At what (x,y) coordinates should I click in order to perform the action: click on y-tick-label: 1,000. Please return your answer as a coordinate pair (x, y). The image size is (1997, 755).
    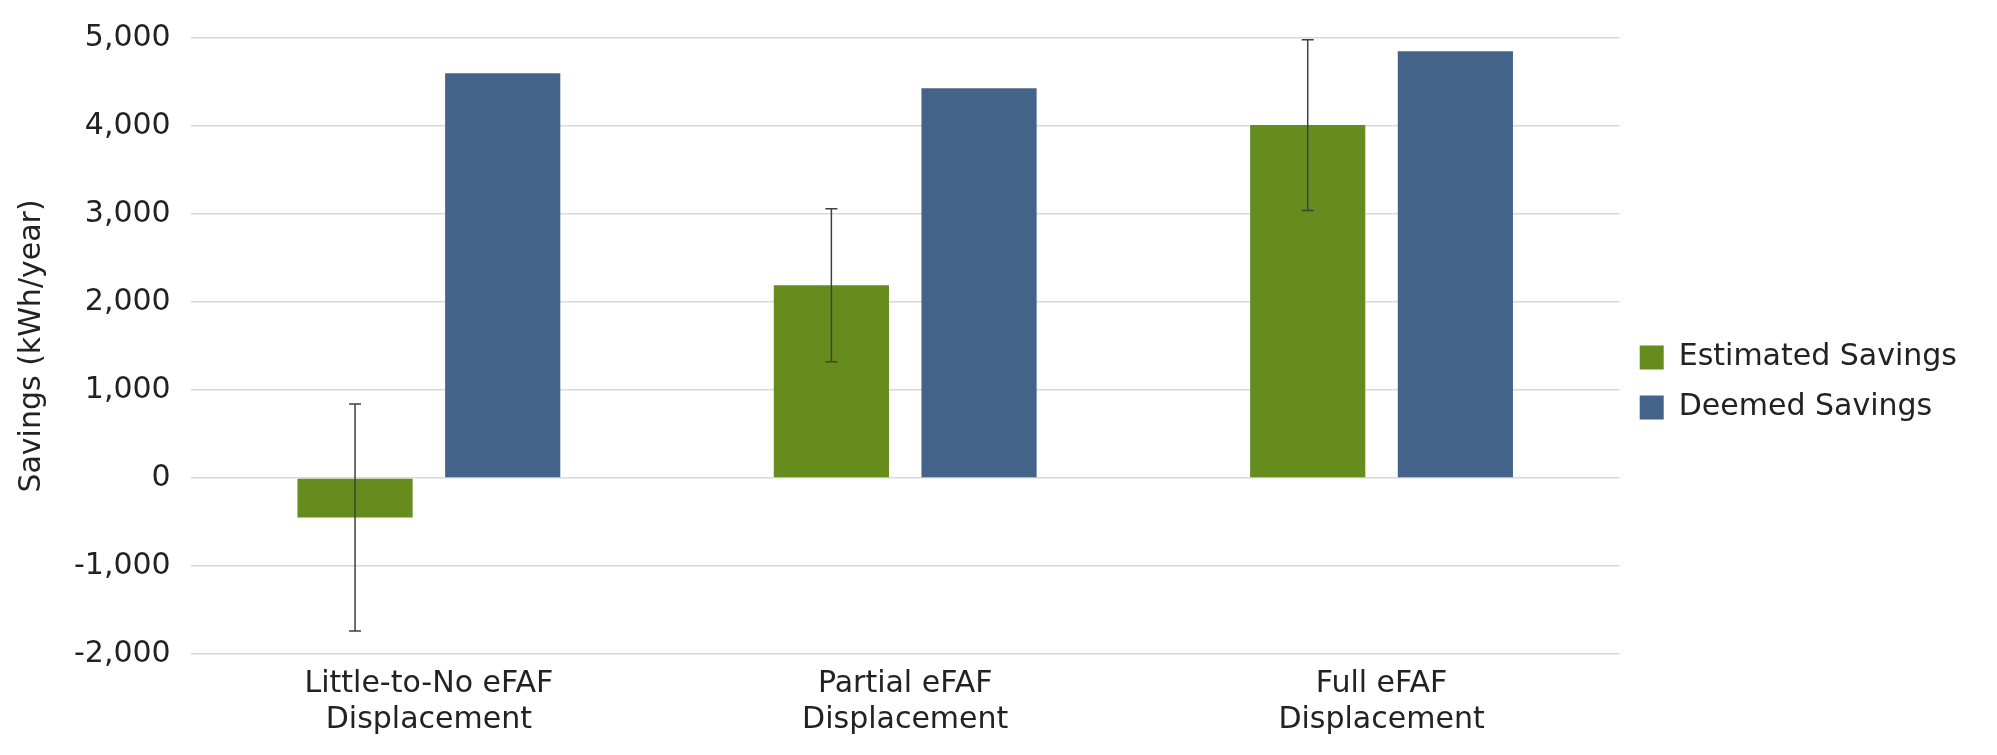
    Looking at the image, I should click on (127, 387).